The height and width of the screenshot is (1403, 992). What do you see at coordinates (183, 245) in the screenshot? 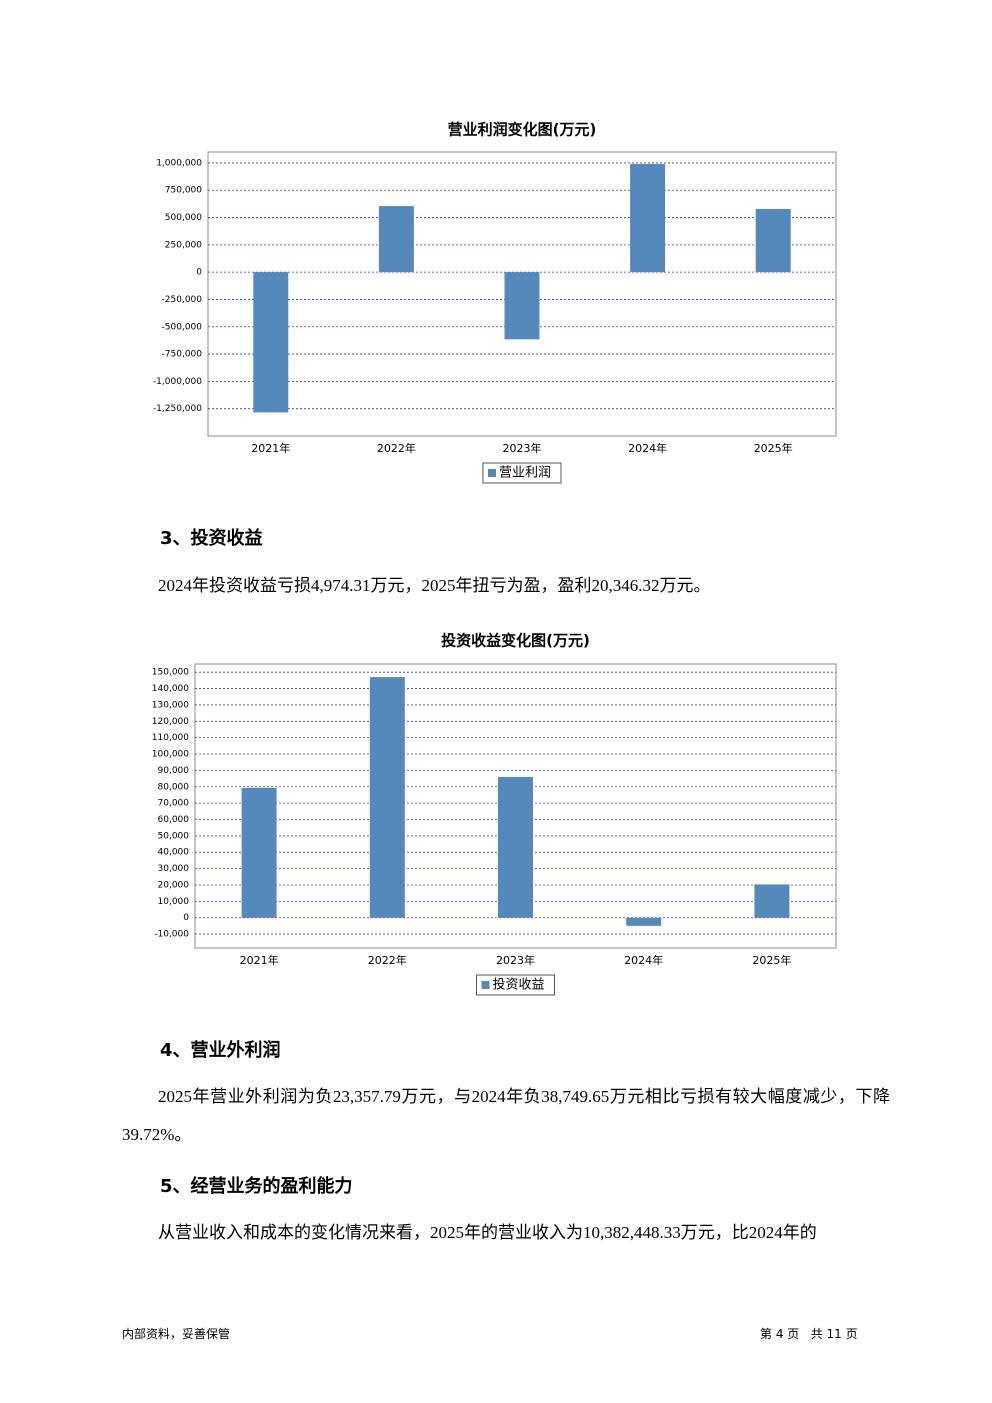
I see `y-tick-label: 250,000` at bounding box center [183, 245].